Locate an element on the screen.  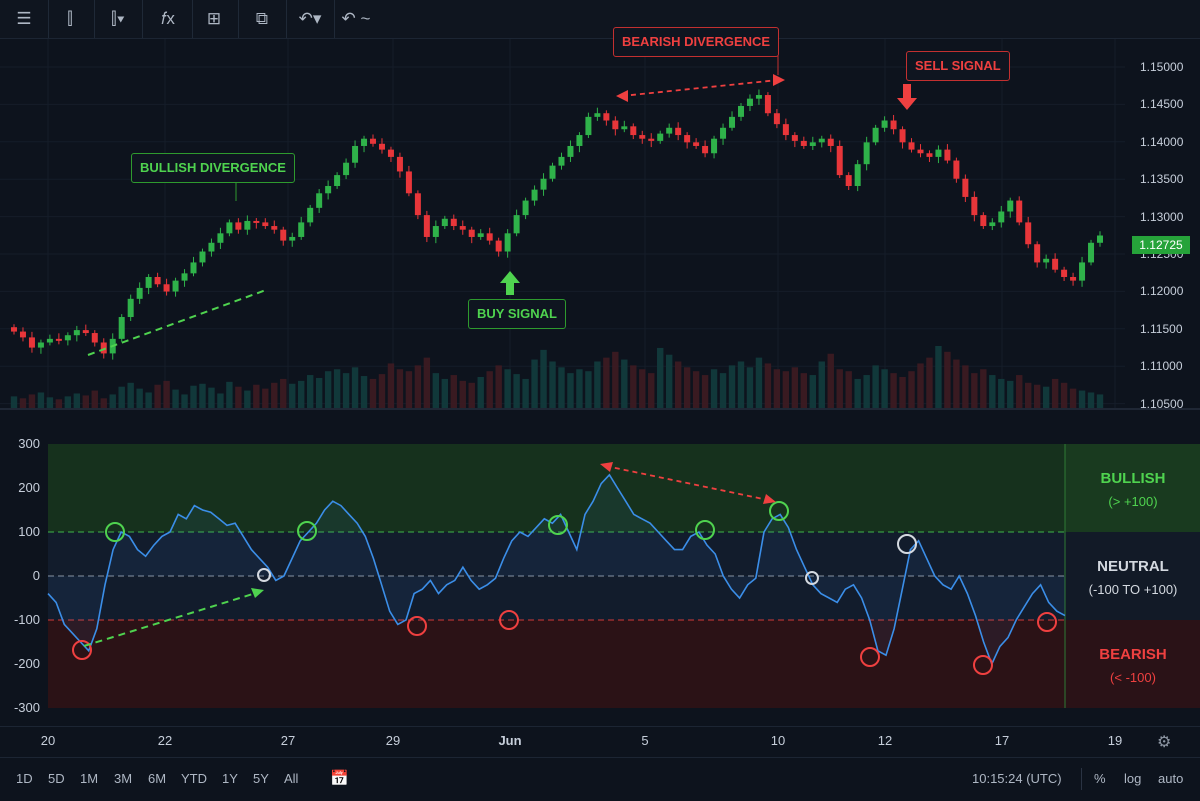
range-button-all: All is located at coordinates (291, 778).